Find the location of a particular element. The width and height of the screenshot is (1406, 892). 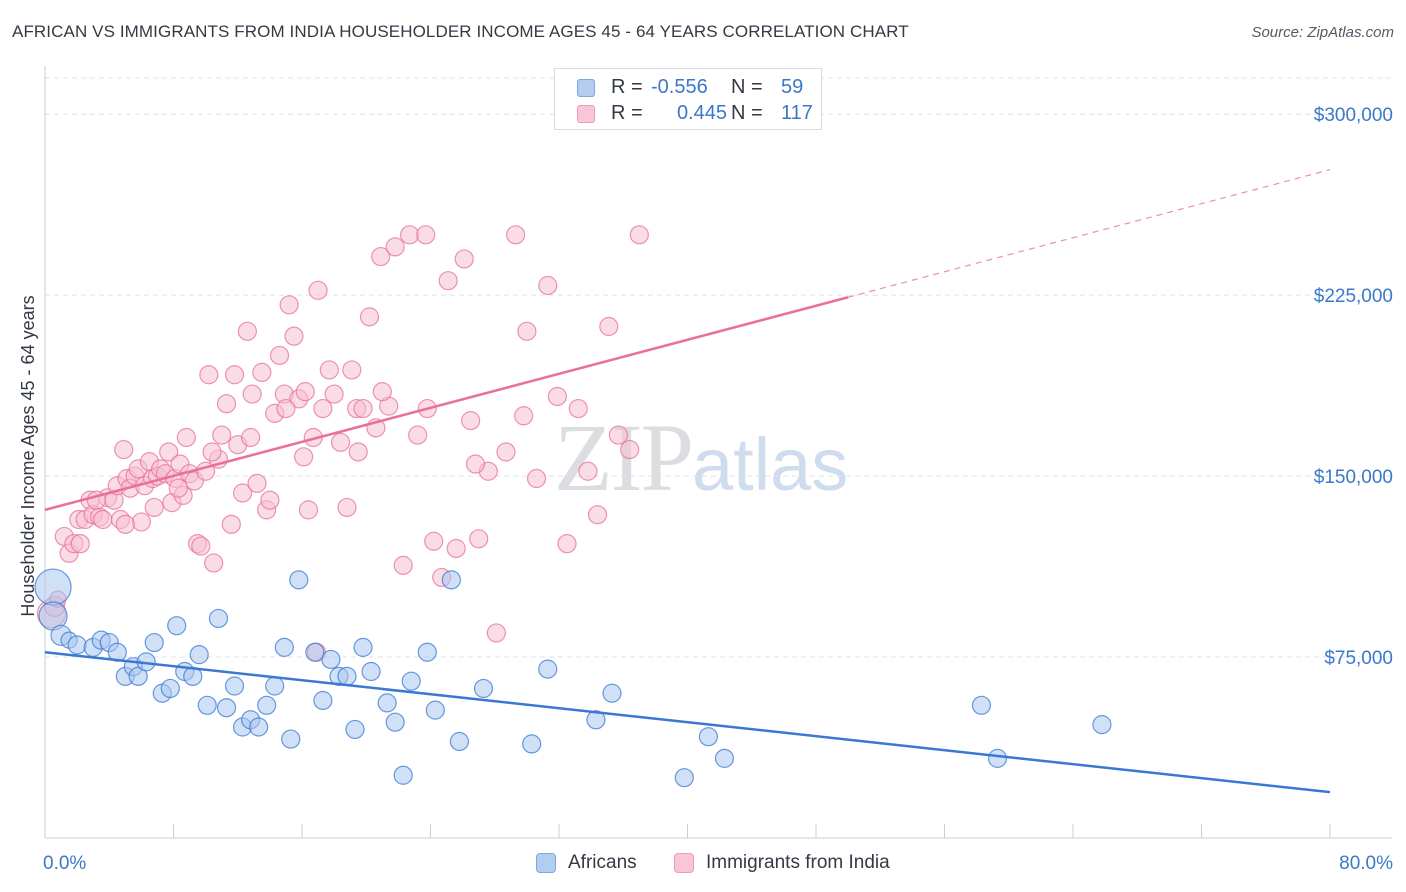

trend-line-india-extension is located at coordinates (1089, 233).